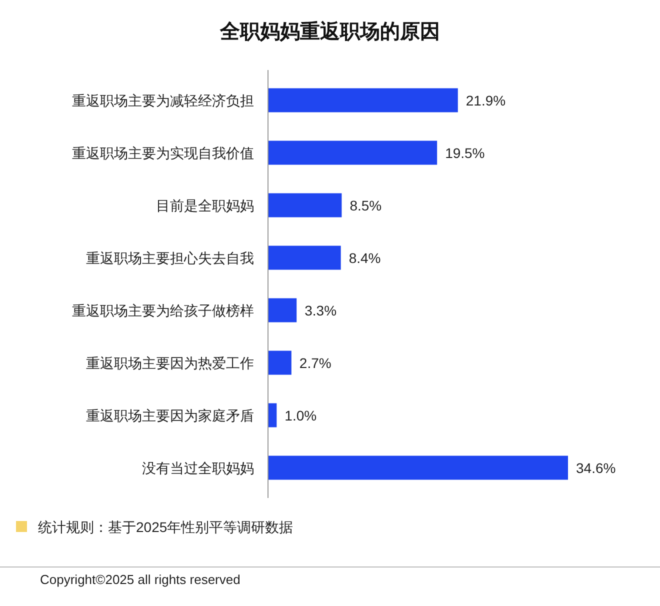 The width and height of the screenshot is (660, 606). I want to click on data-label: 8.4%, so click(364, 258).